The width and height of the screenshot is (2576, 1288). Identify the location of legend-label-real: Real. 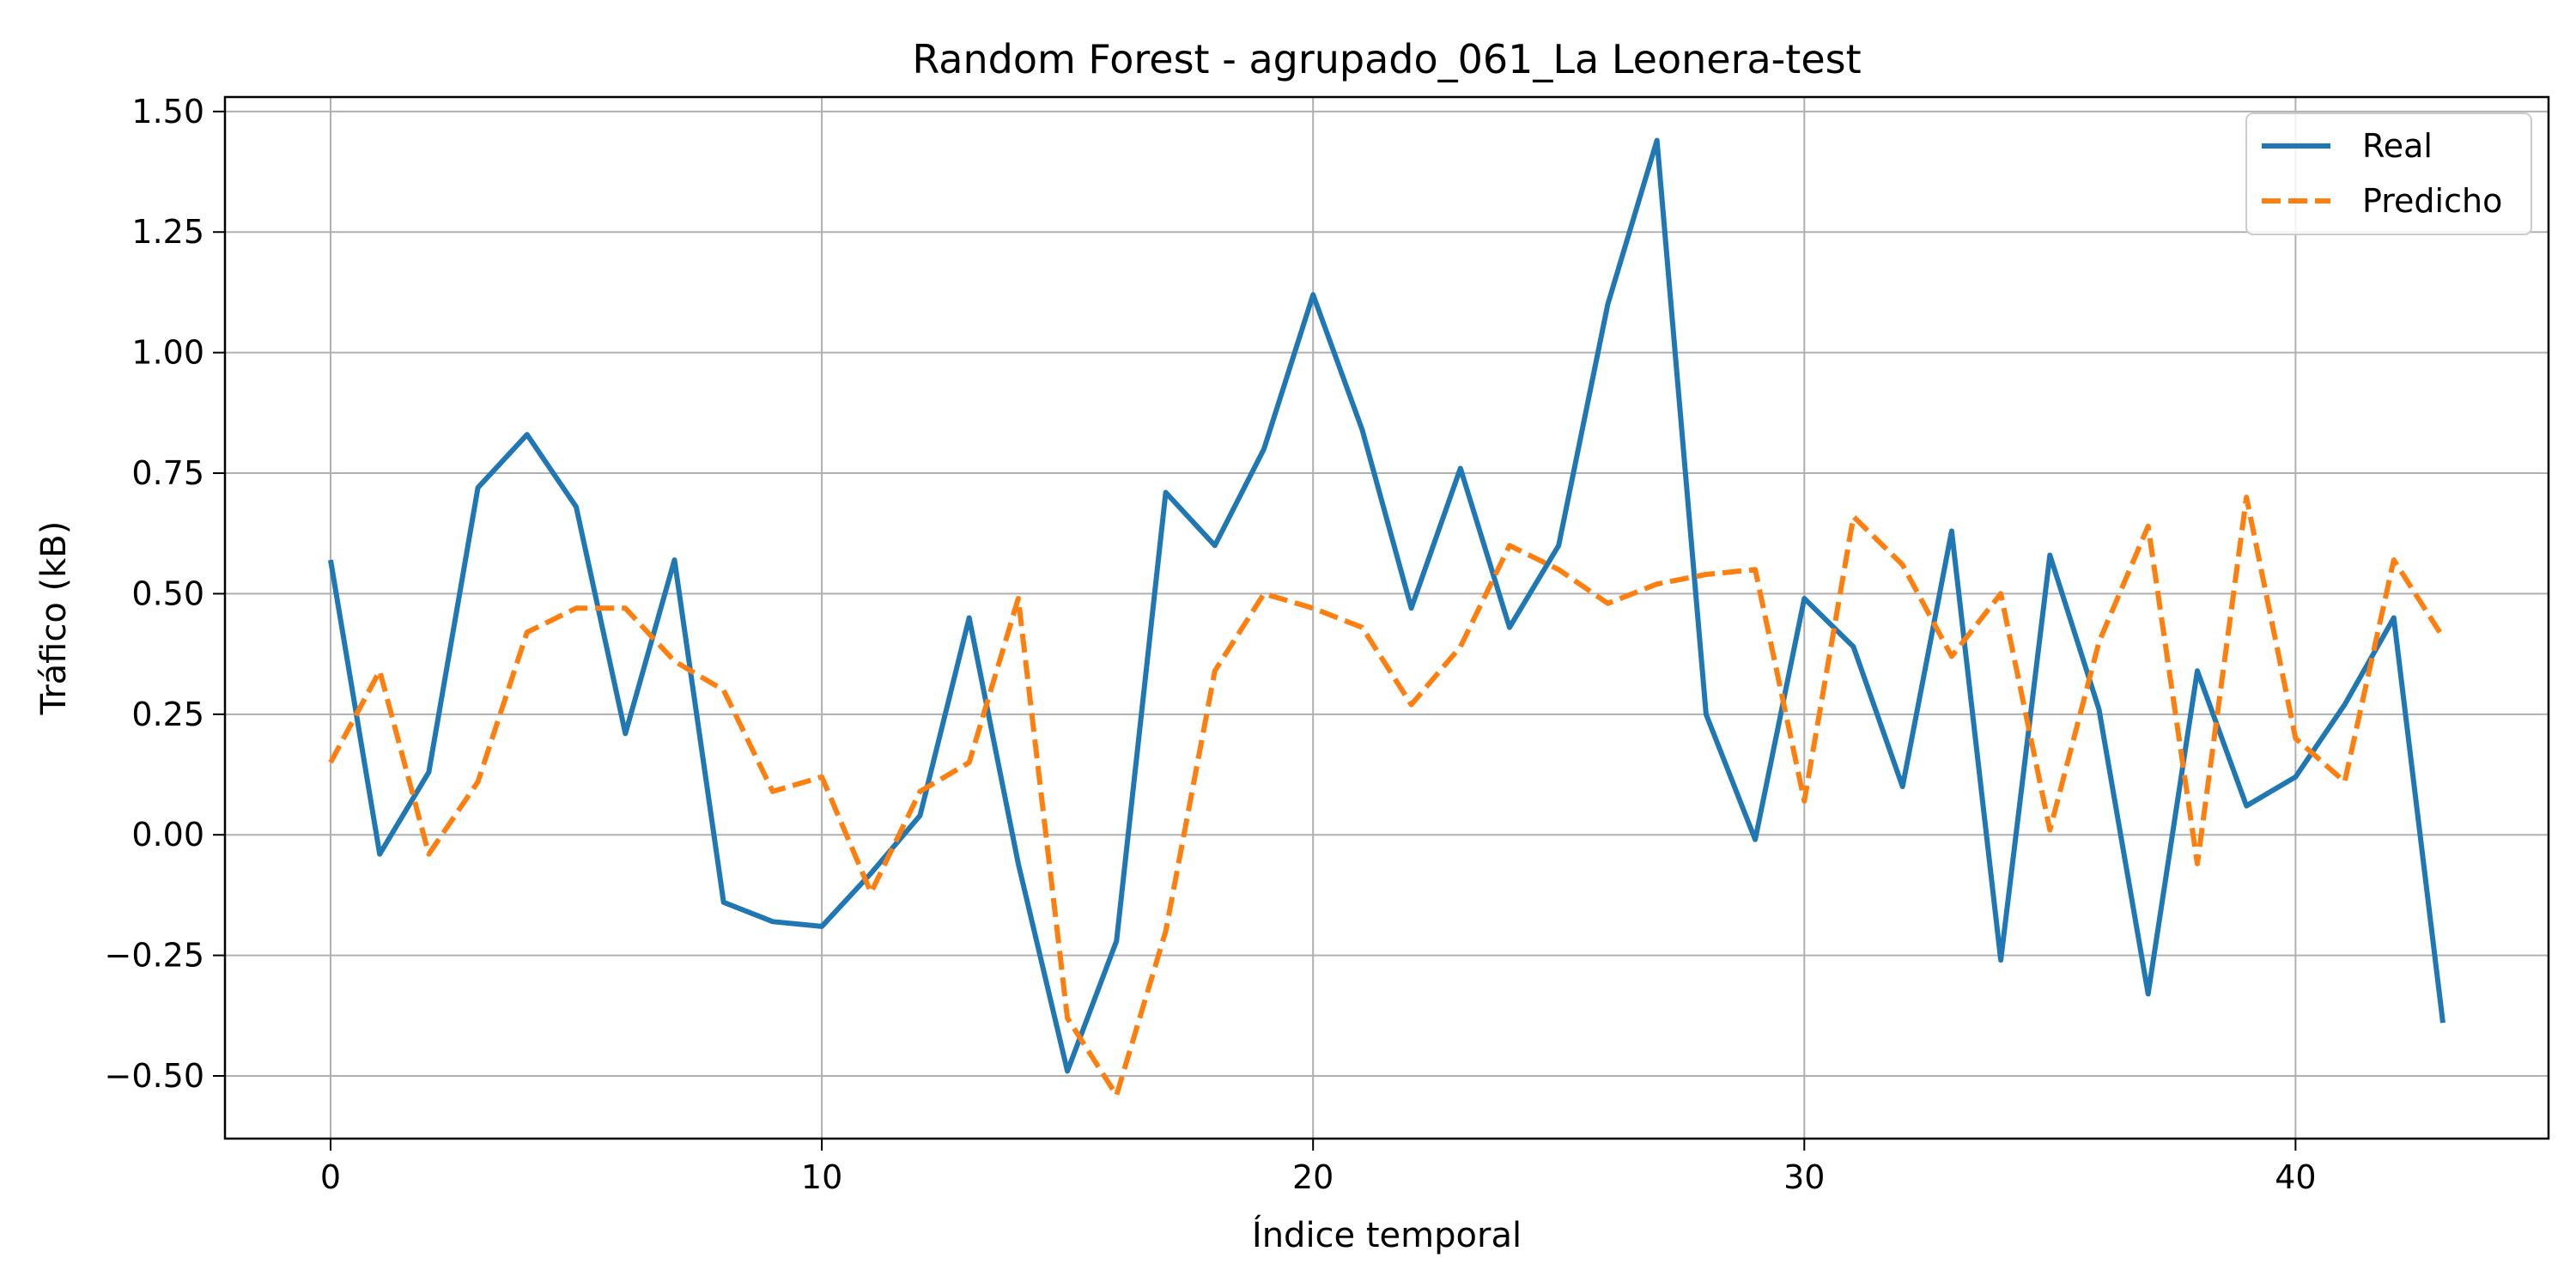
(2397, 146).